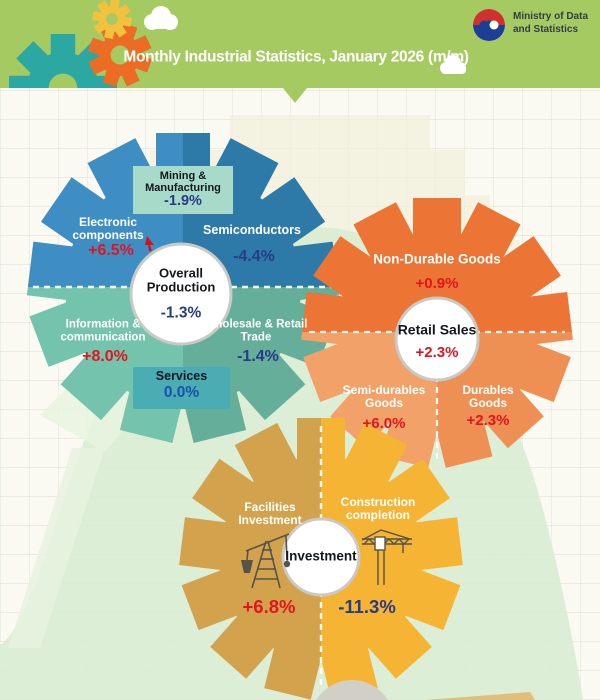  I want to click on investment-hub-circle, so click(321, 557).